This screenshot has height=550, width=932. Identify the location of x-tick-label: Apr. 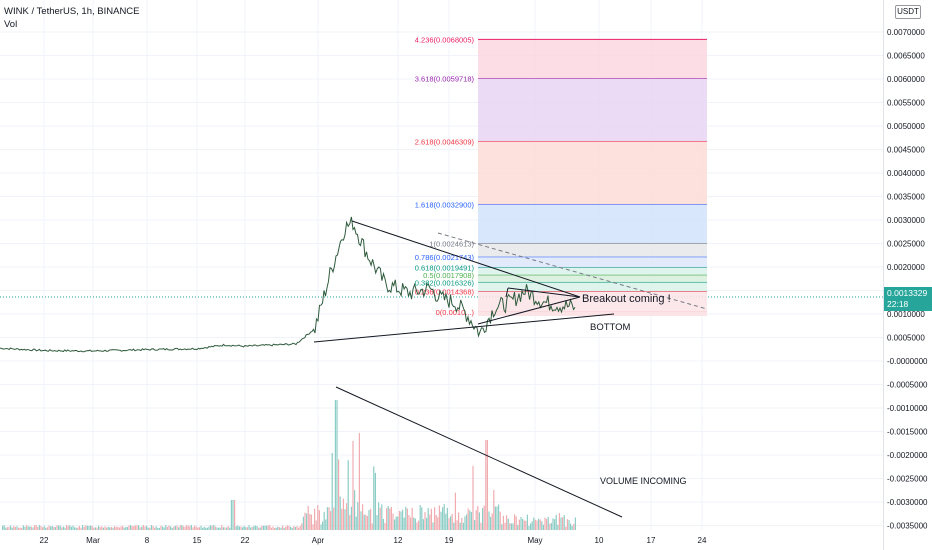
(318, 540).